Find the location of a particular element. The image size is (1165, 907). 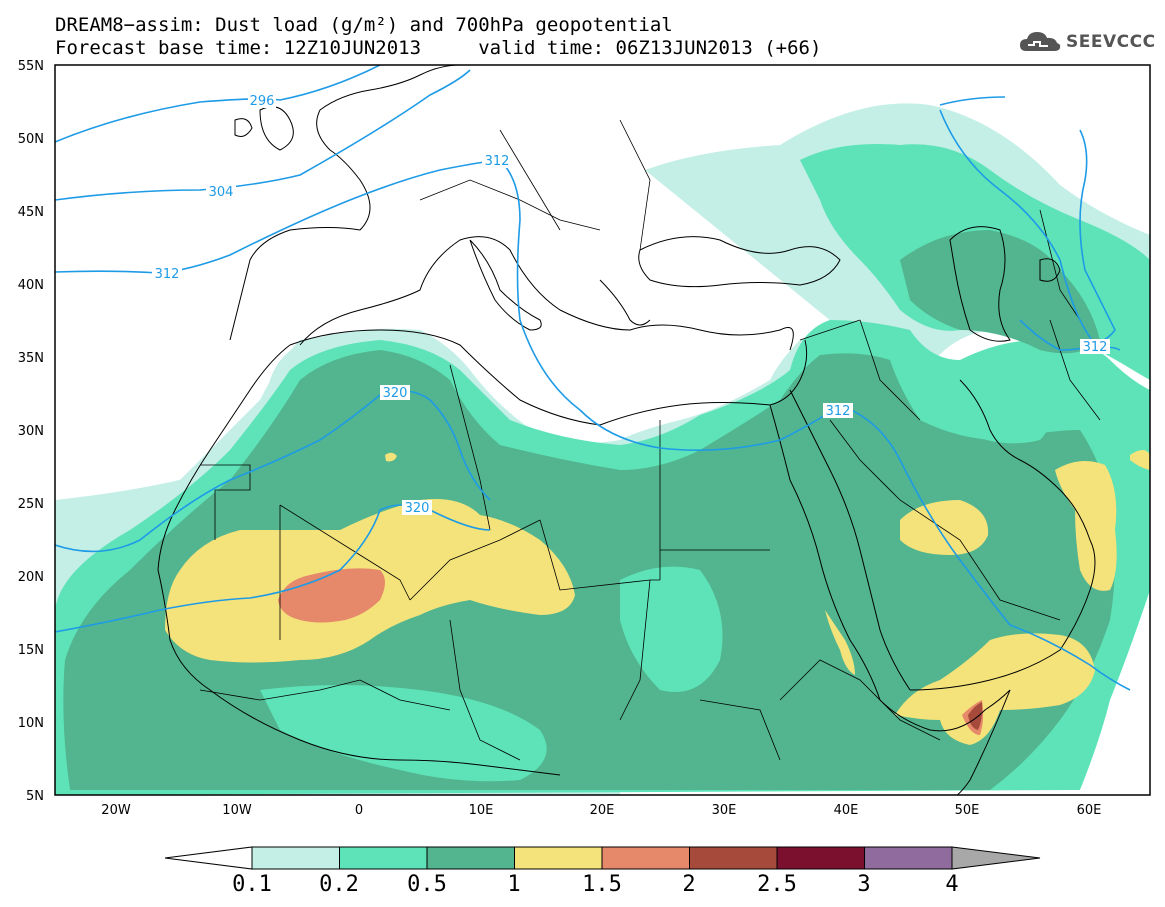

dust-gap-west-africa is located at coordinates (403, 733).